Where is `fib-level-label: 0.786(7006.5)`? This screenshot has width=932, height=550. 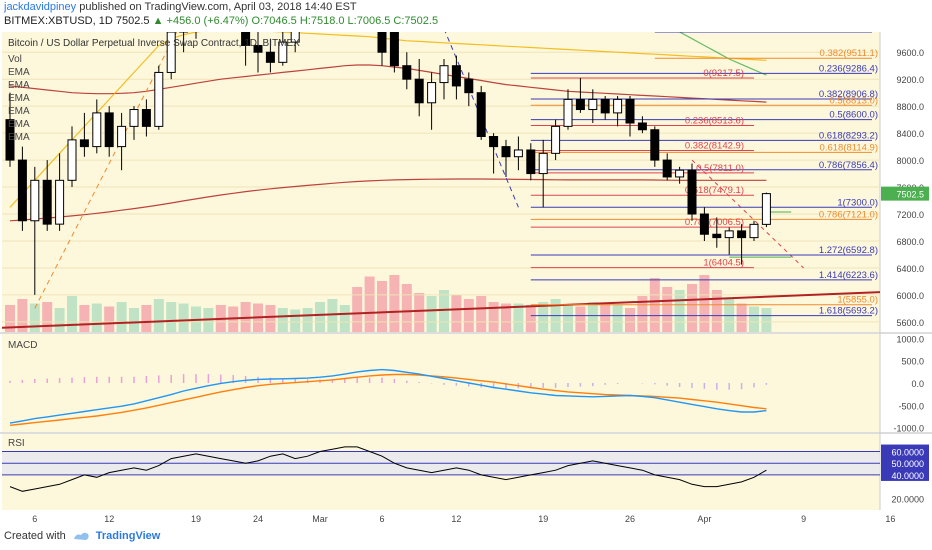 fib-level-label: 0.786(7006.5) is located at coordinates (714, 222).